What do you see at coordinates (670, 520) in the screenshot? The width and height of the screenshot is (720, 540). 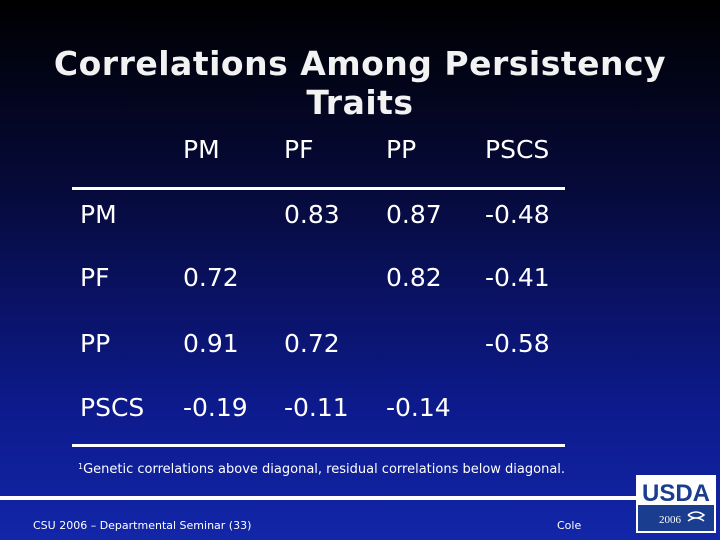 I see `logo-year: 2006` at bounding box center [670, 520].